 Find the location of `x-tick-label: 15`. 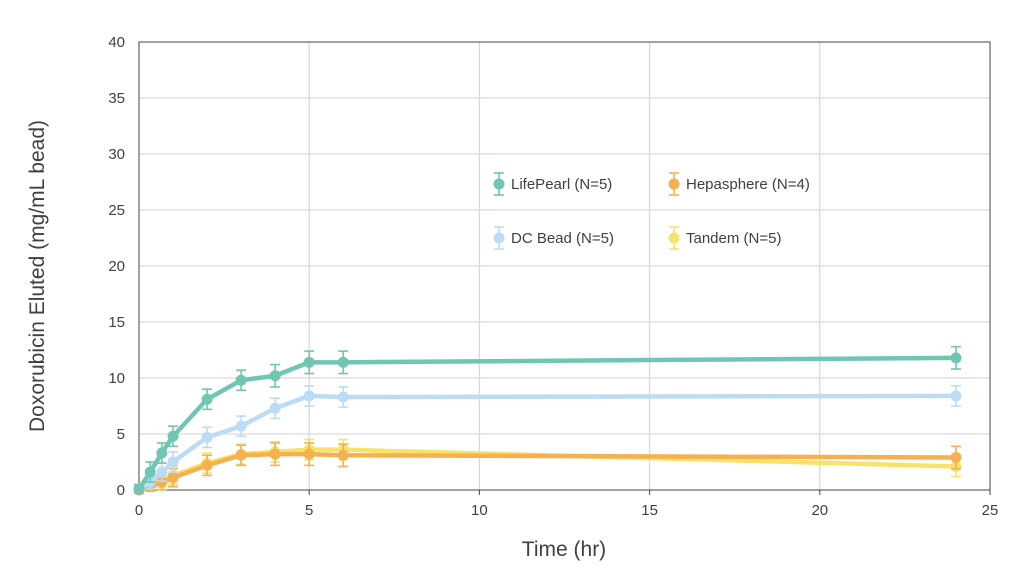

x-tick-label: 15 is located at coordinates (649, 510).